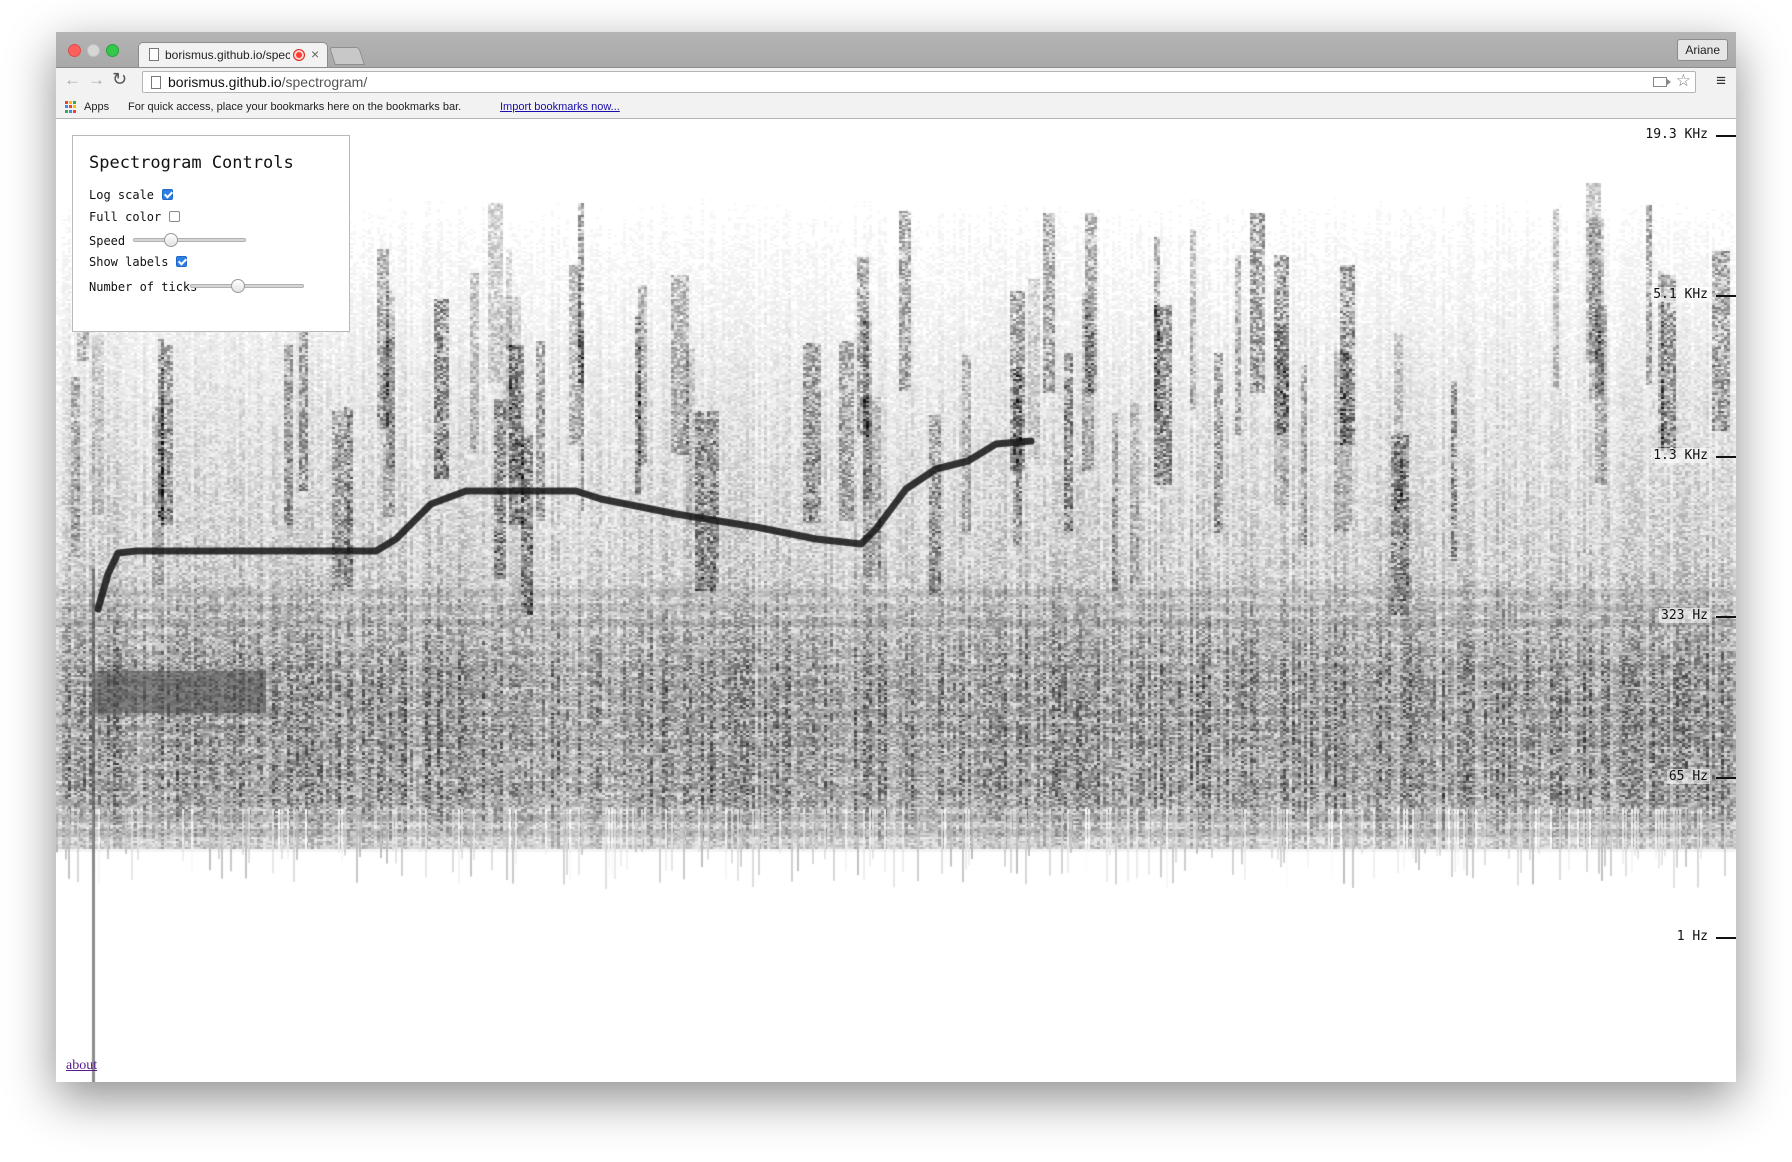 The width and height of the screenshot is (1792, 1162). I want to click on url-text: borismus.github.io/spectrogram/, so click(267, 82).